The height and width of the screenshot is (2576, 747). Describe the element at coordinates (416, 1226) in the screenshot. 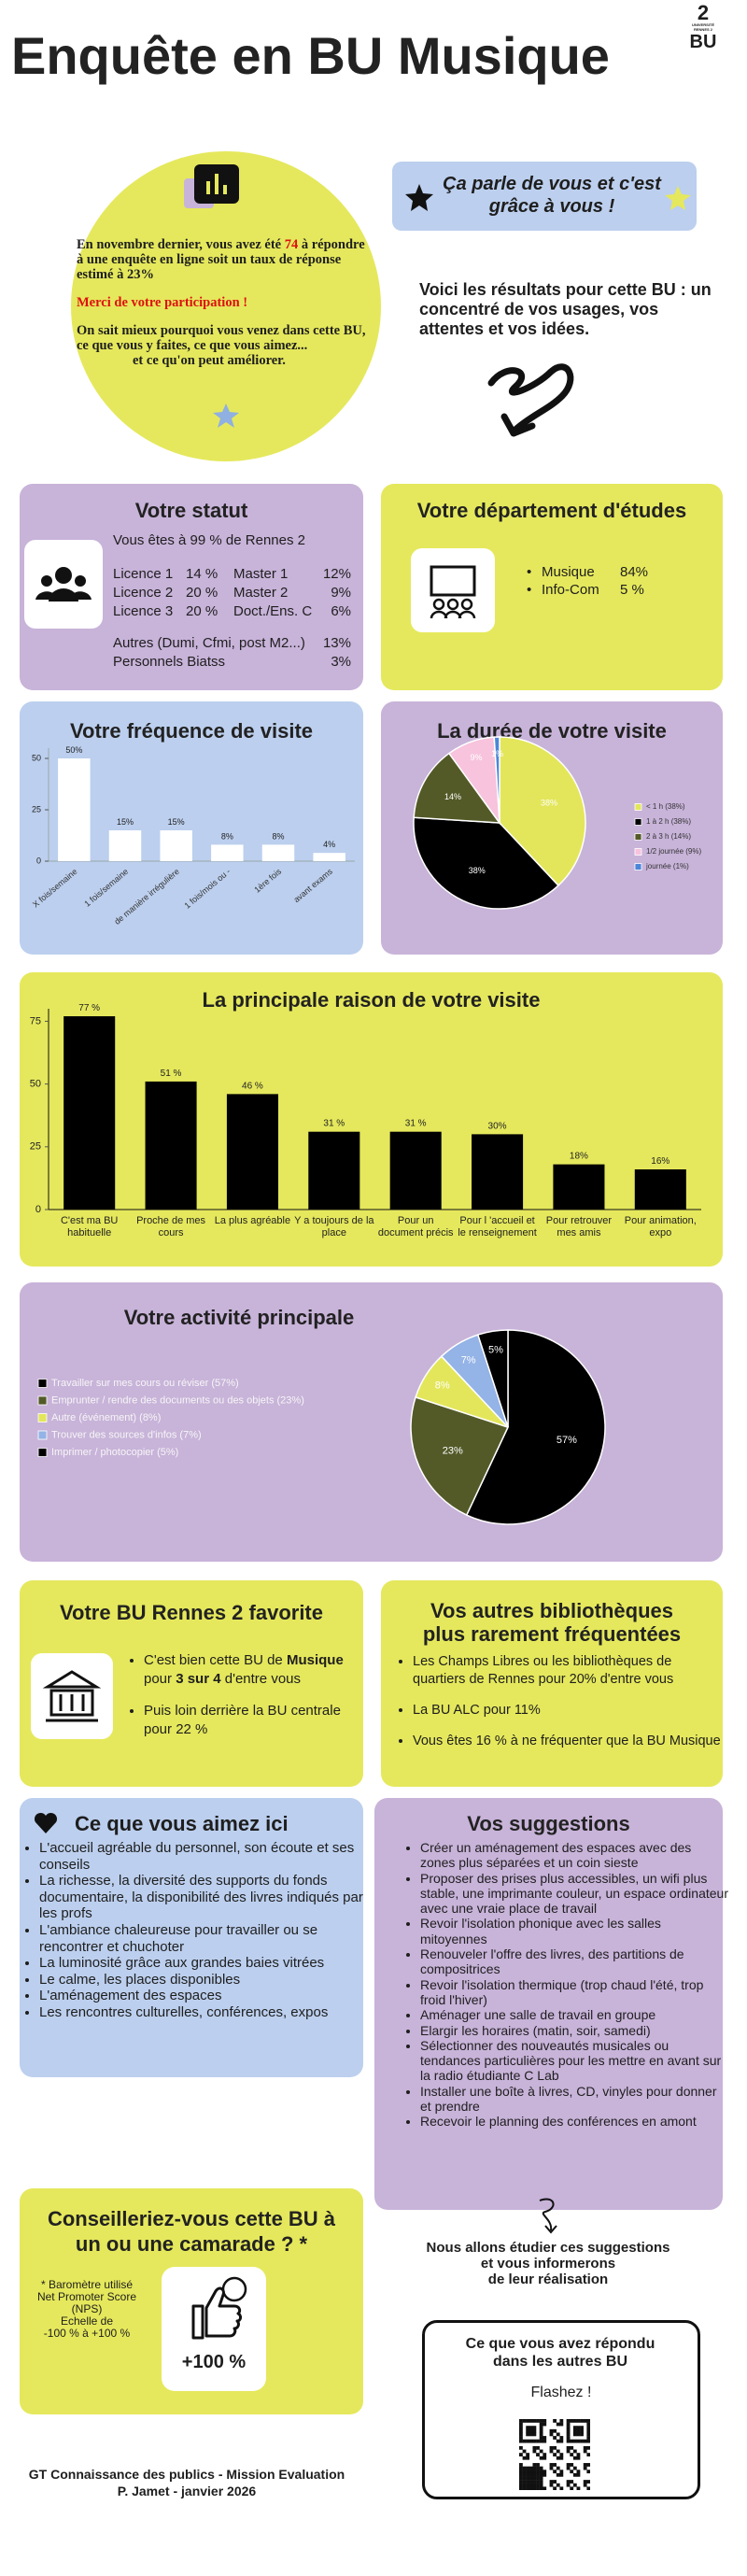

I see `x-tick-box: Pour un document précis` at that location.